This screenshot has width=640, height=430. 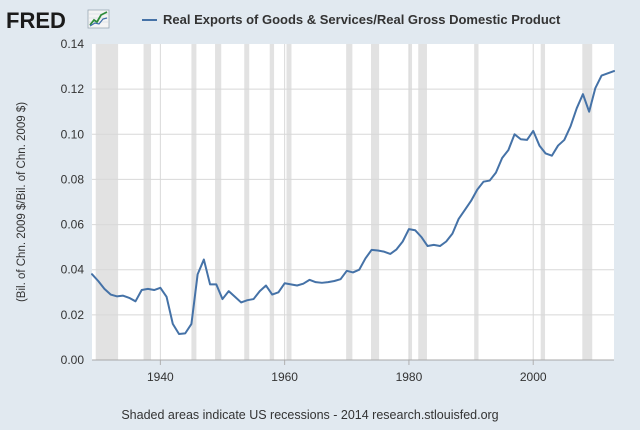 I want to click on y-tick-label: 0.10, so click(x=73, y=134).